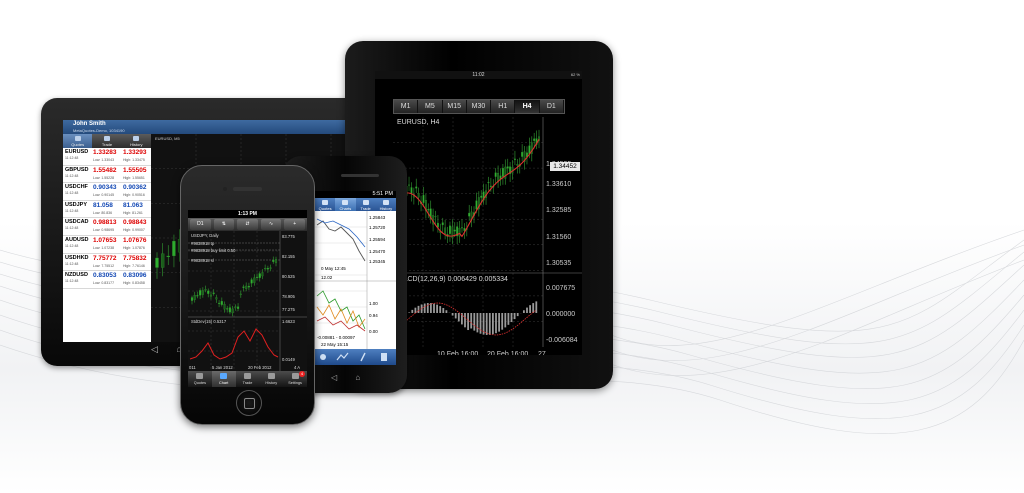 The width and height of the screenshot is (1024, 493). Describe the element at coordinates (430, 106) in the screenshot. I see `timeframe-m5: M5` at that location.